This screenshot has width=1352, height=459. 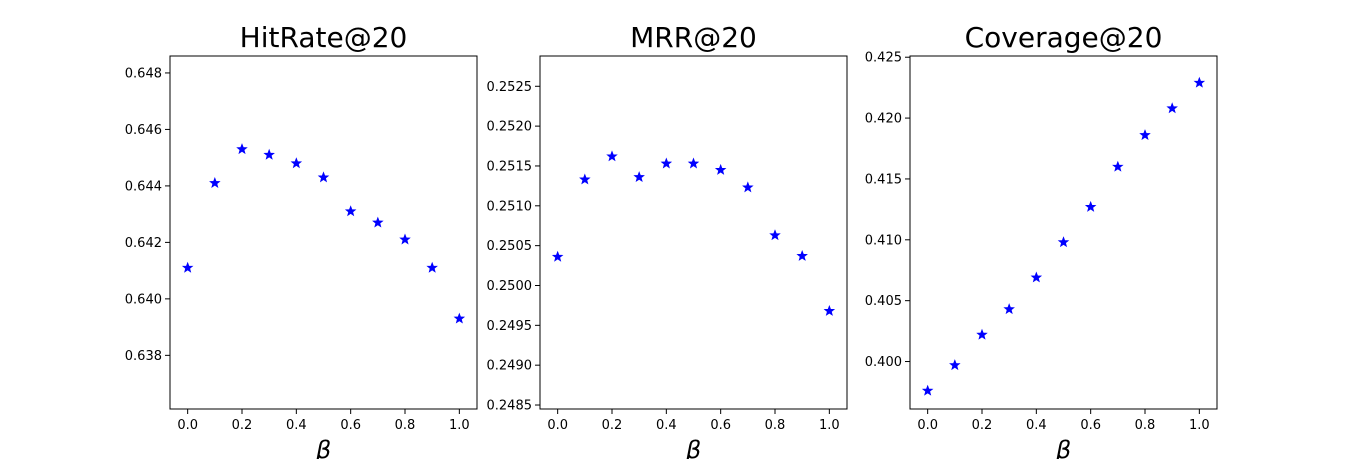 What do you see at coordinates (1064, 37) in the screenshot?
I see `chart-title-coverage: Coverage@20` at bounding box center [1064, 37].